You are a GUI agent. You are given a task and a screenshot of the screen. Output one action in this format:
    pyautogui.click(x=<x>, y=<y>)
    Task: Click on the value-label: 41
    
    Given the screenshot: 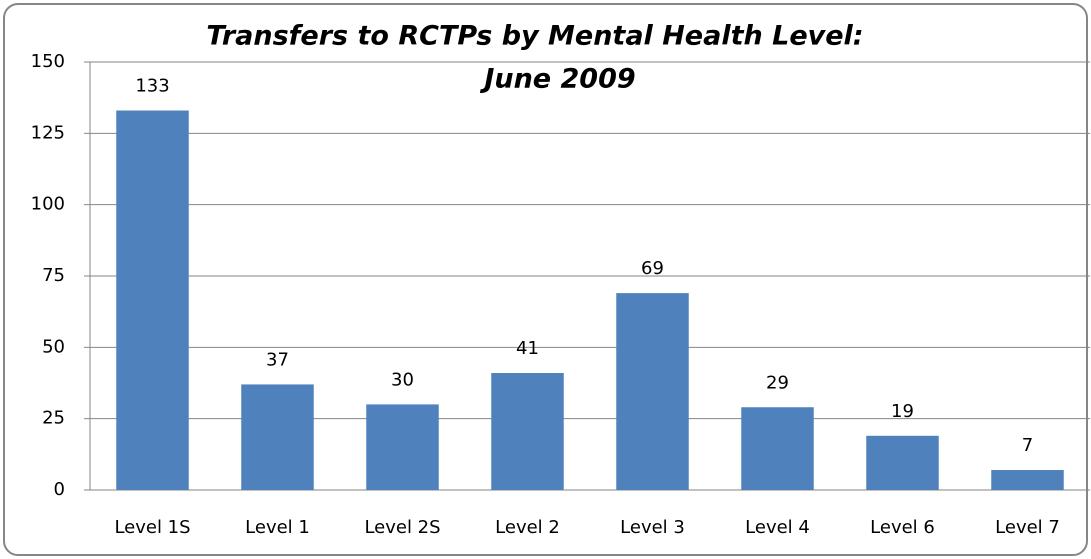 What is the action you would take?
    pyautogui.click(x=527, y=348)
    